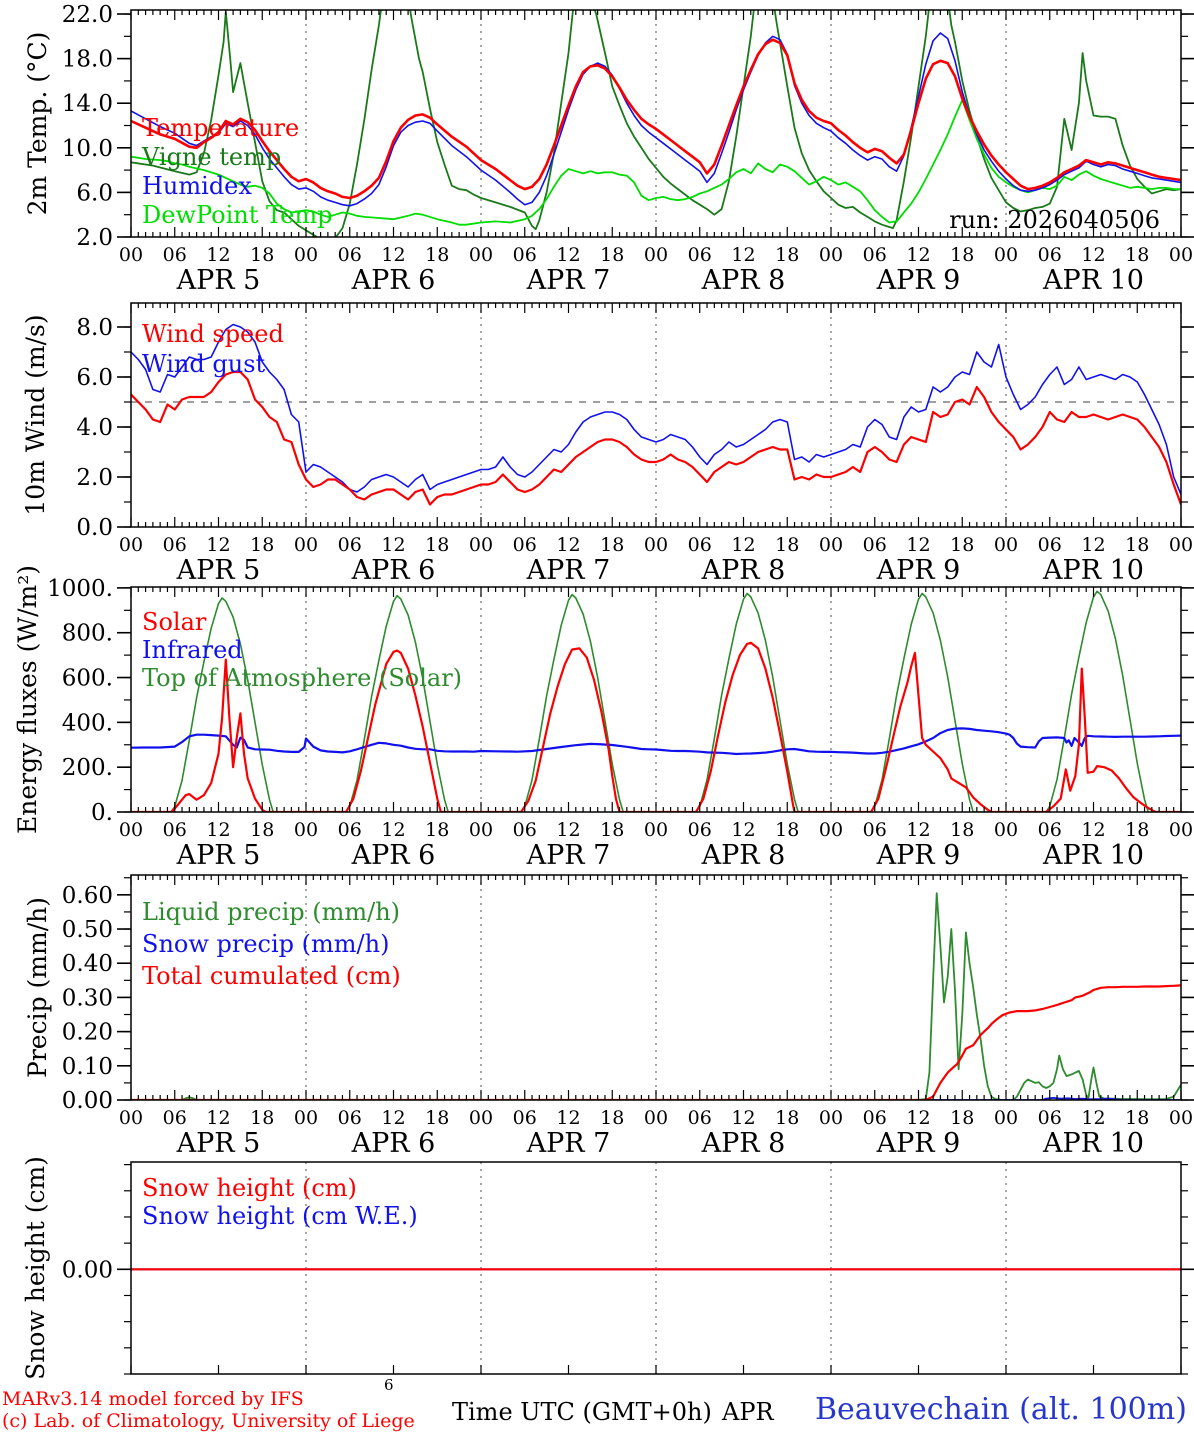  Describe the element at coordinates (174, 622) in the screenshot. I see `legend-energy-0: Solar` at that location.